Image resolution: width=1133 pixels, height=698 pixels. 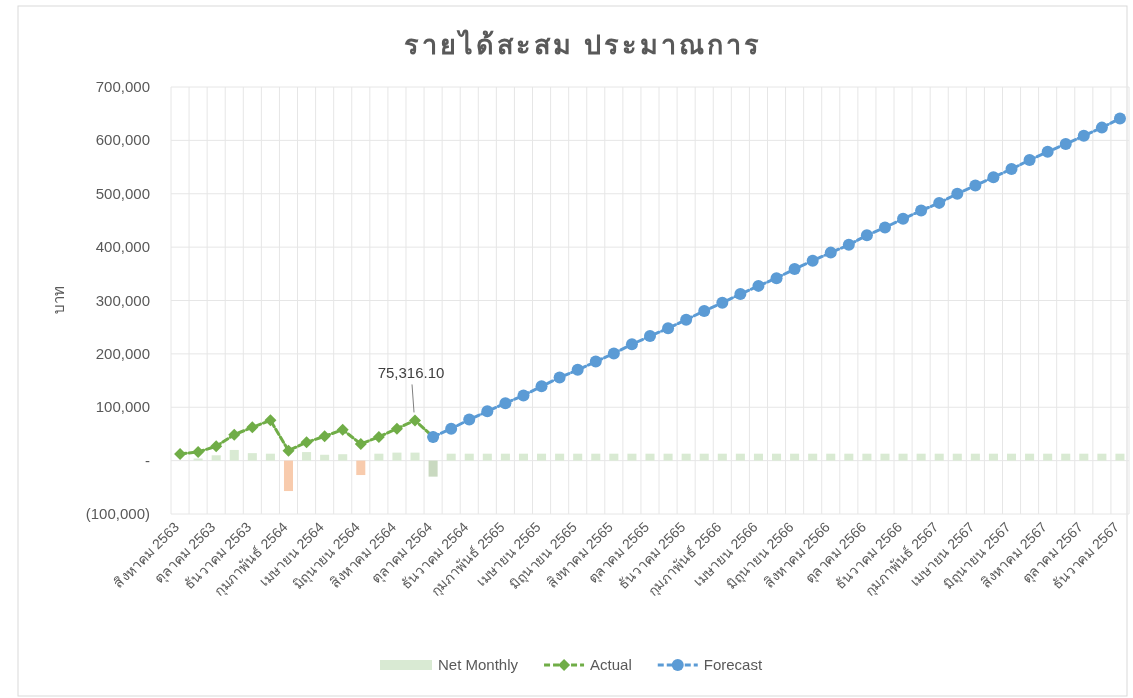 I want to click on legend-label: Forecast, so click(x=733, y=664).